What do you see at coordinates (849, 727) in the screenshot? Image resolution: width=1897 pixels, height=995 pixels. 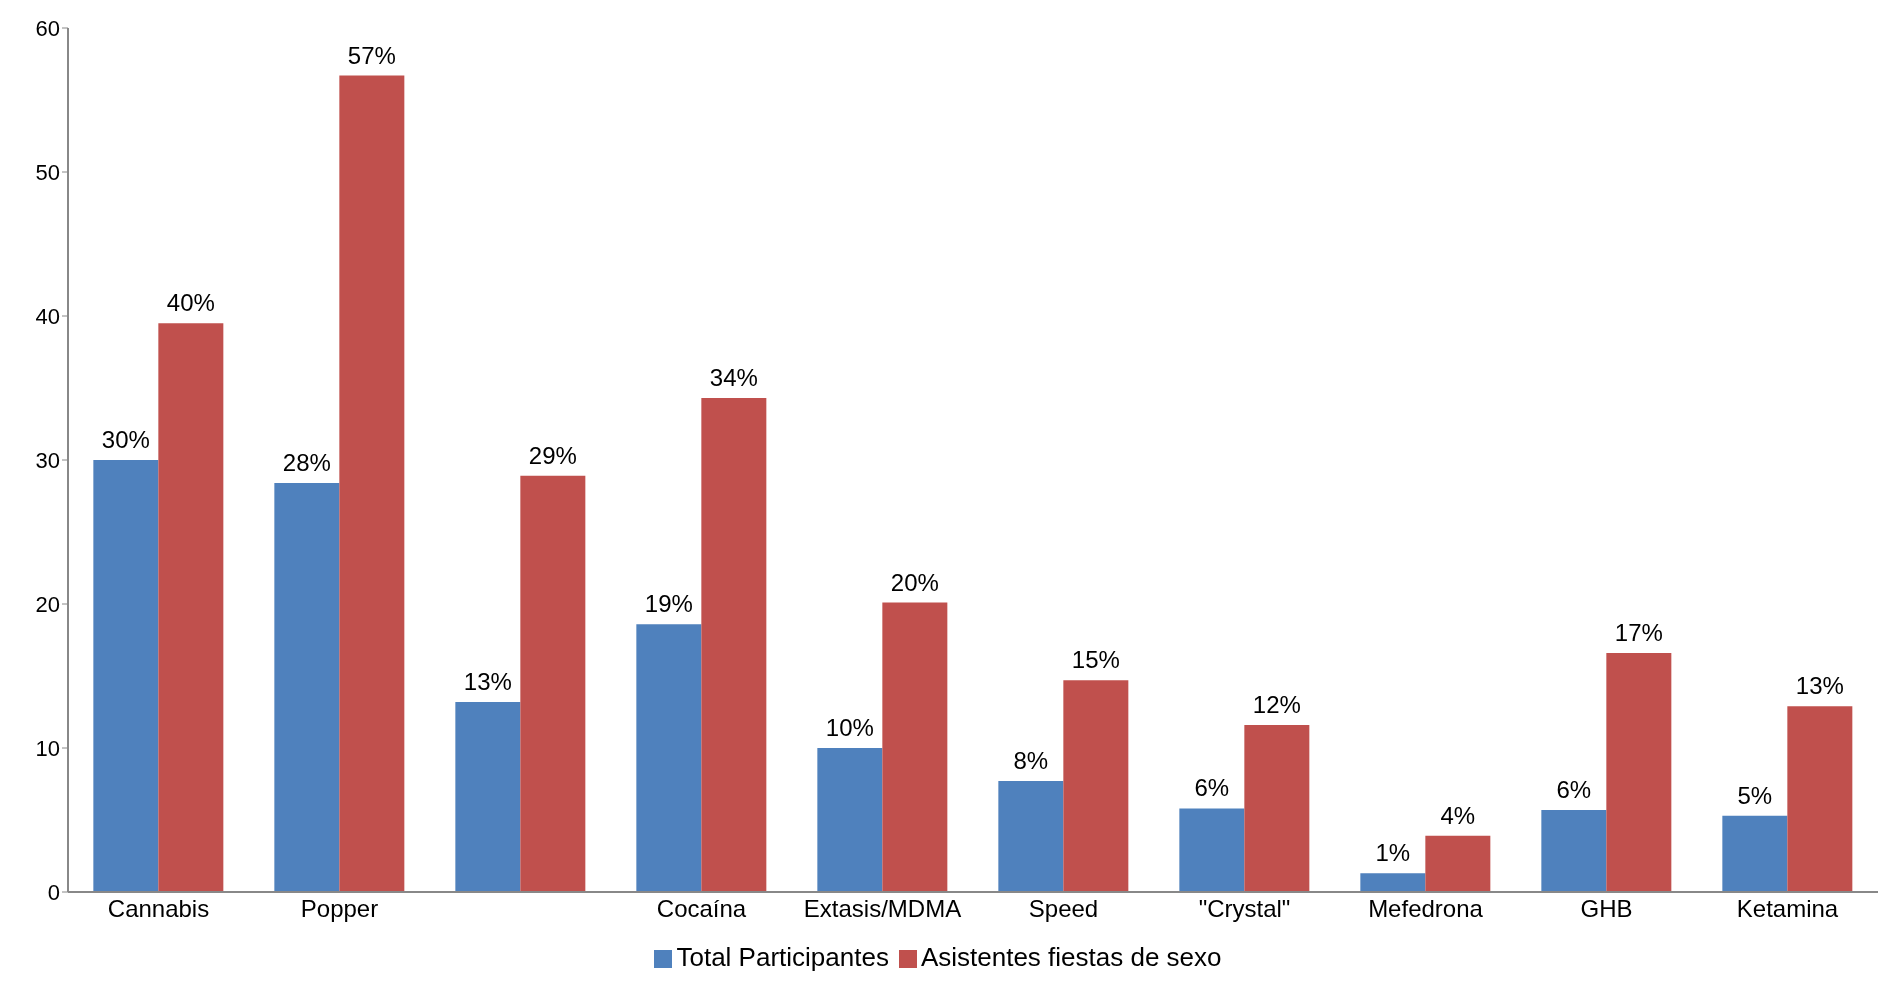 I see `data-label: 10%` at bounding box center [849, 727].